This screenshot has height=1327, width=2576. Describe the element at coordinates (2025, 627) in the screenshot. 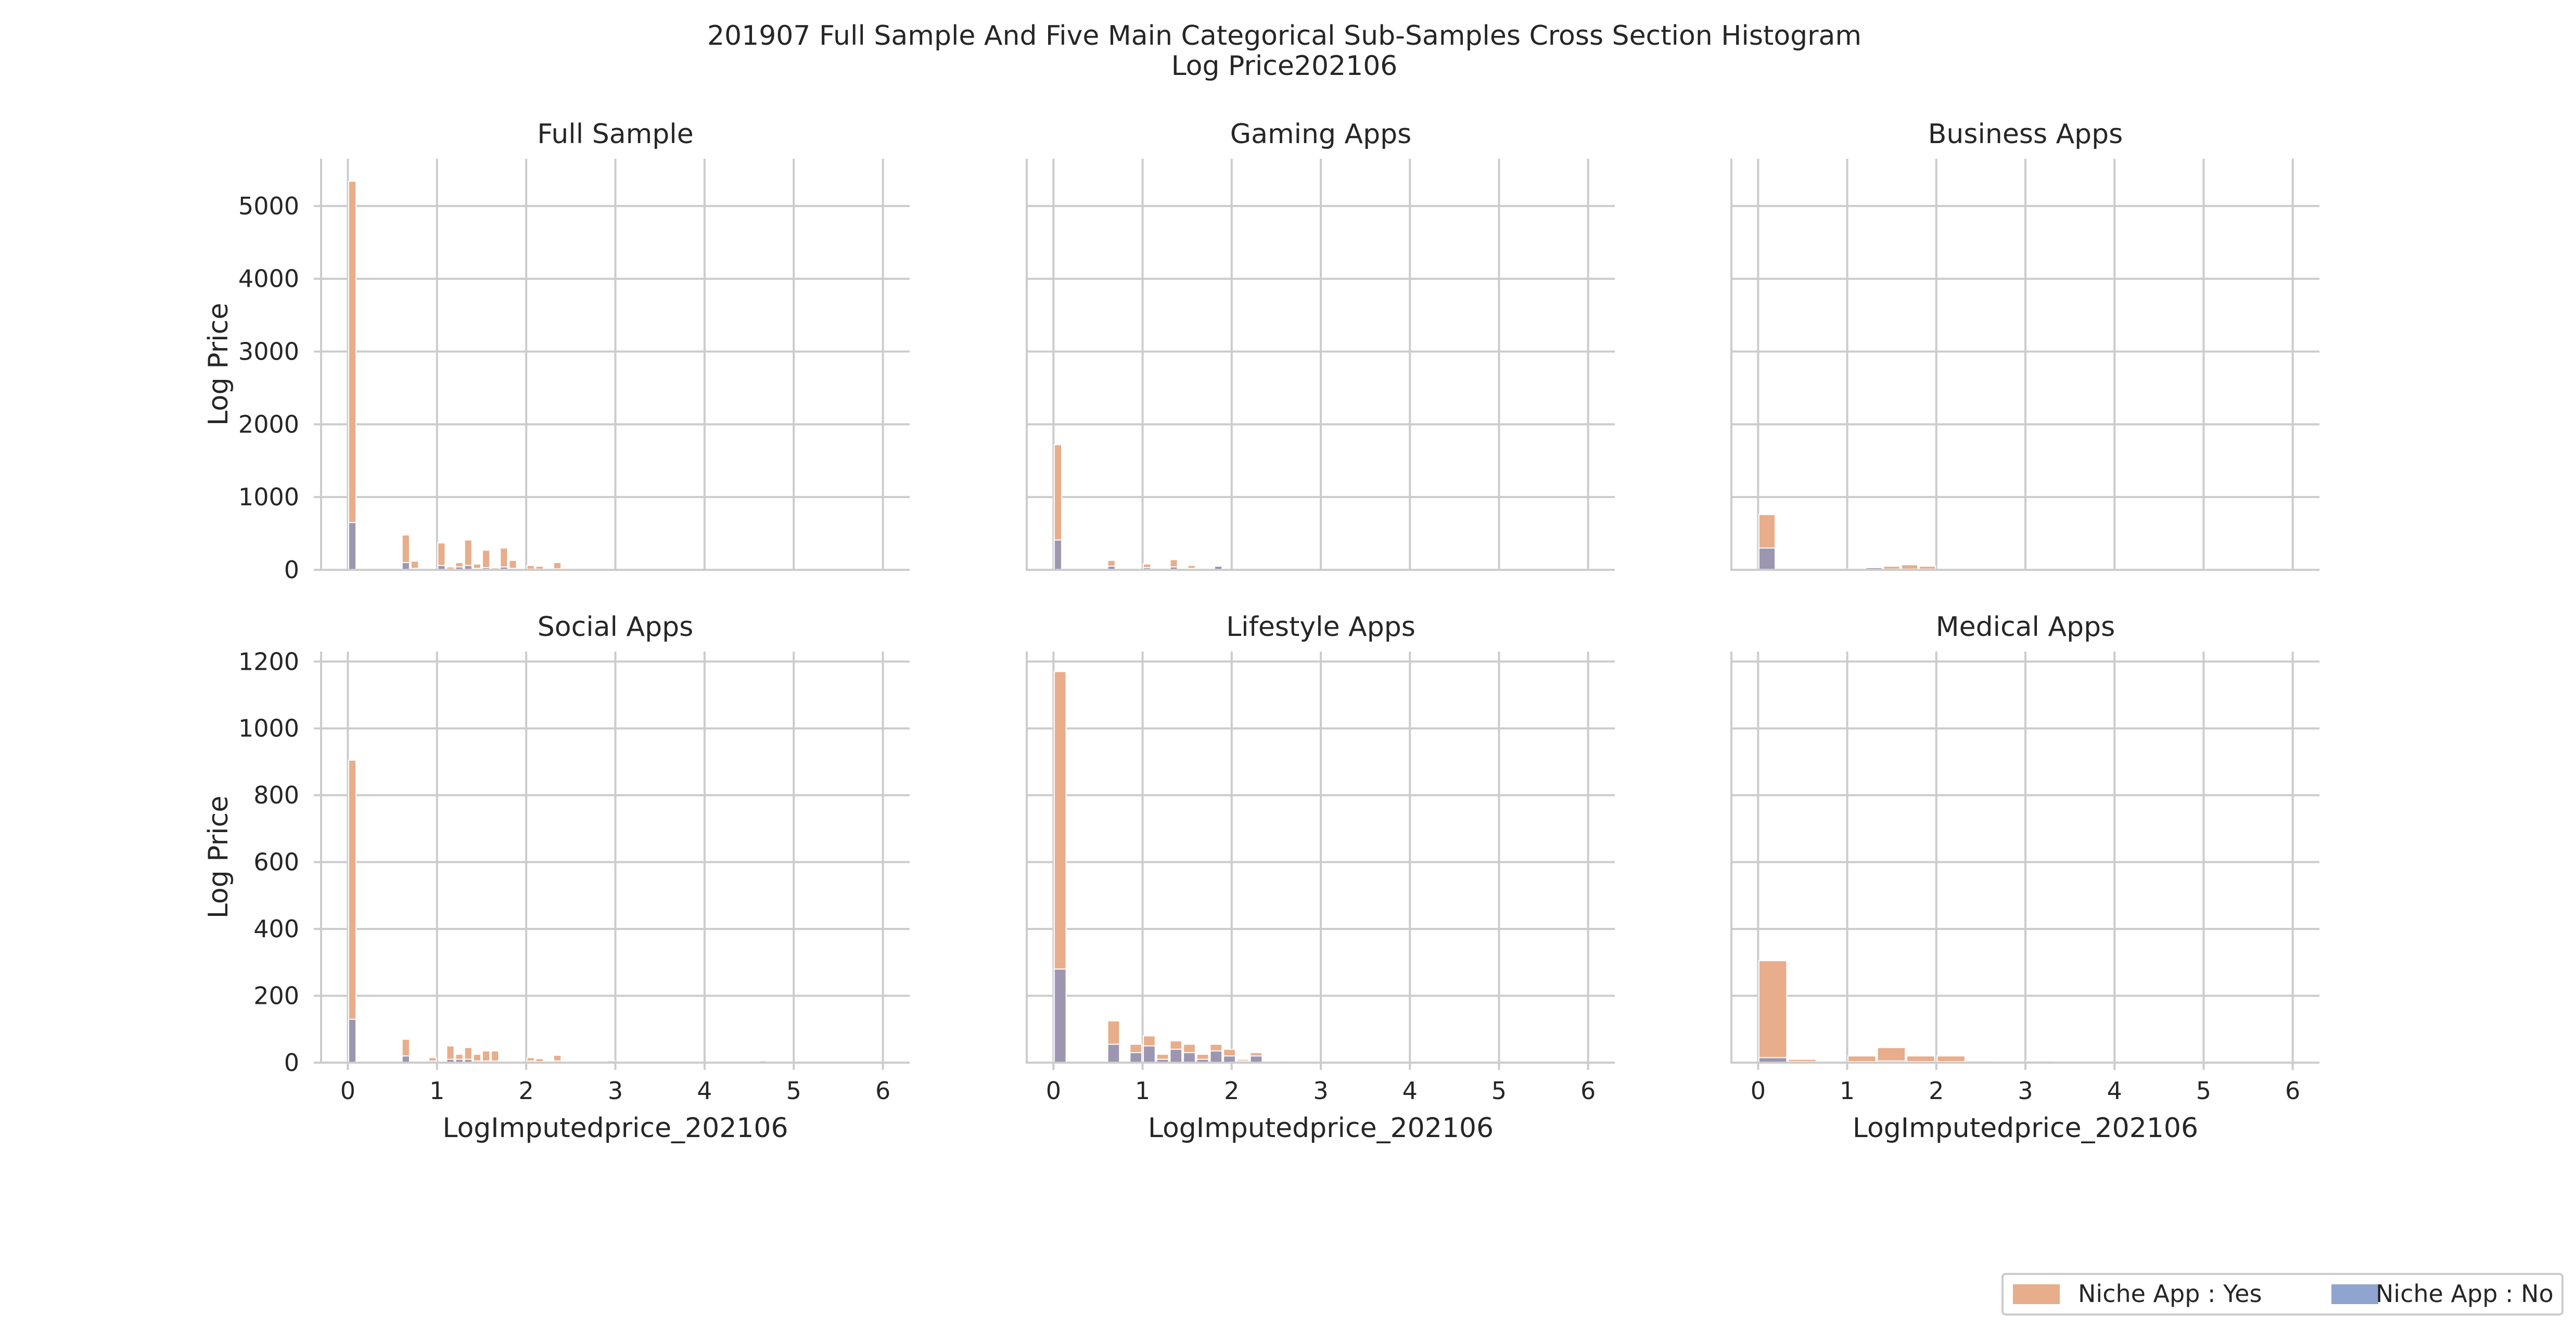

I see `panel-title: Medical Apps` at that location.